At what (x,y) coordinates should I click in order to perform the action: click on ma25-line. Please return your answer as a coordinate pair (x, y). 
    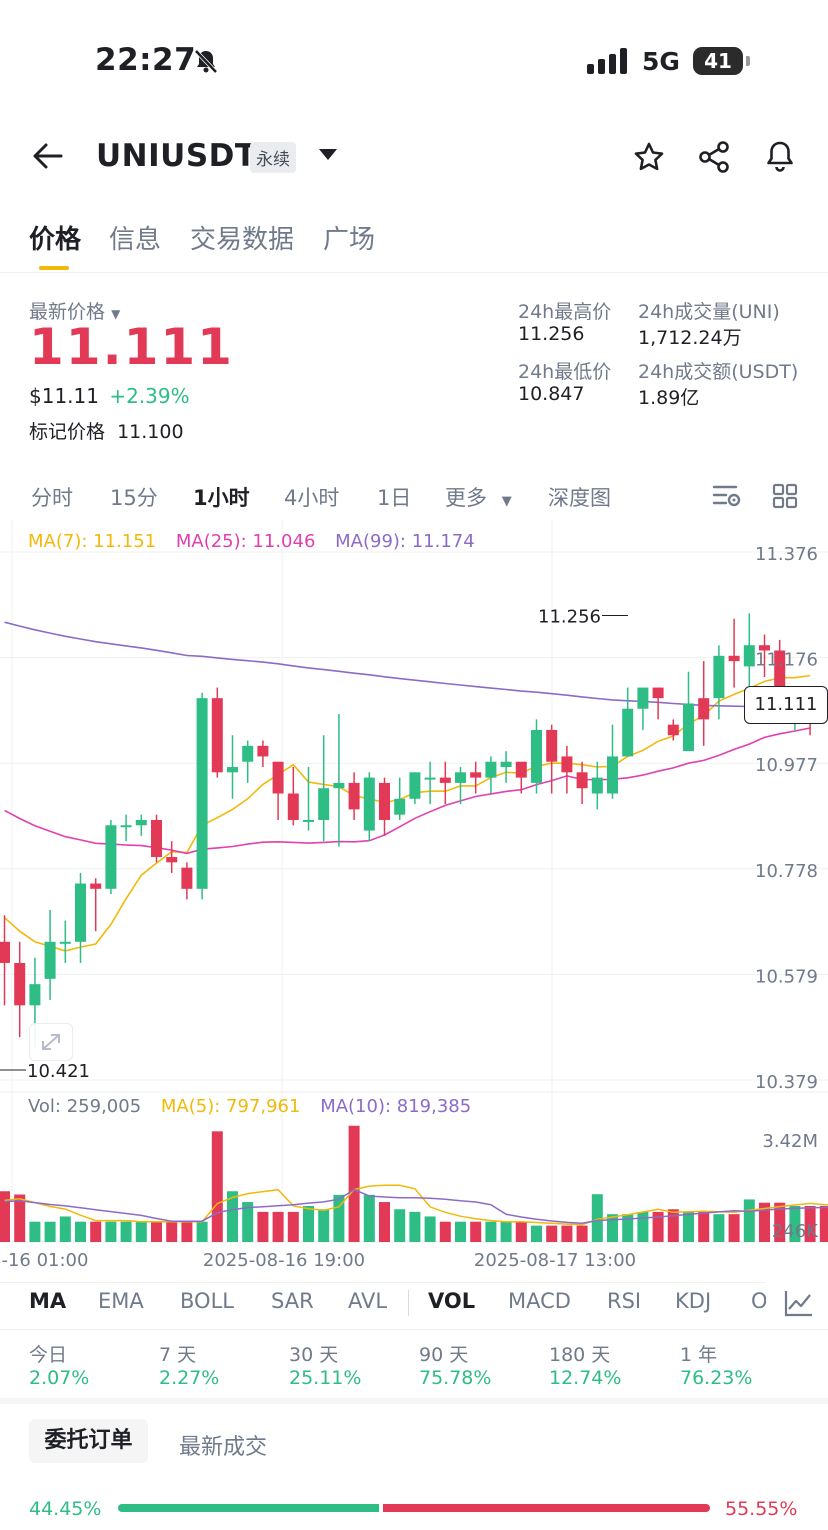
    Looking at the image, I should click on (407, 791).